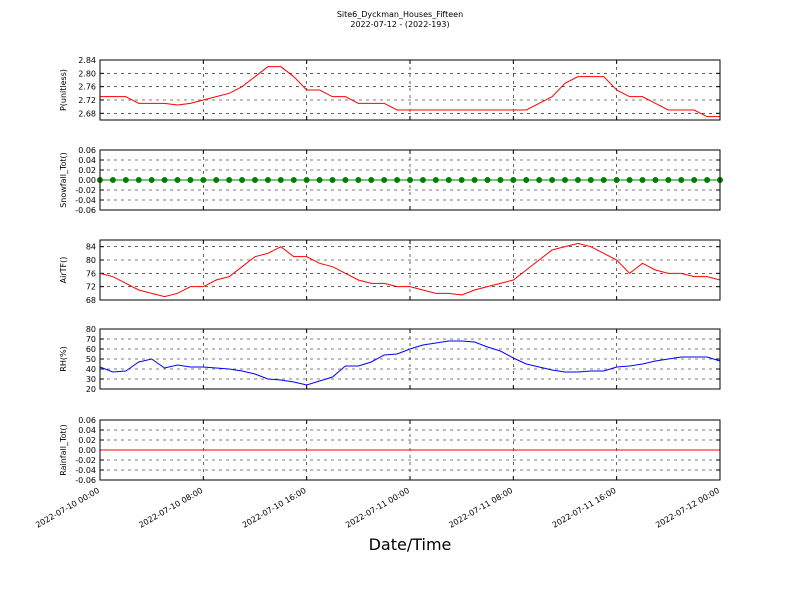 This screenshot has height=600, width=800. Describe the element at coordinates (87, 113) in the screenshot. I see `y-tick-label: 2.68` at that location.